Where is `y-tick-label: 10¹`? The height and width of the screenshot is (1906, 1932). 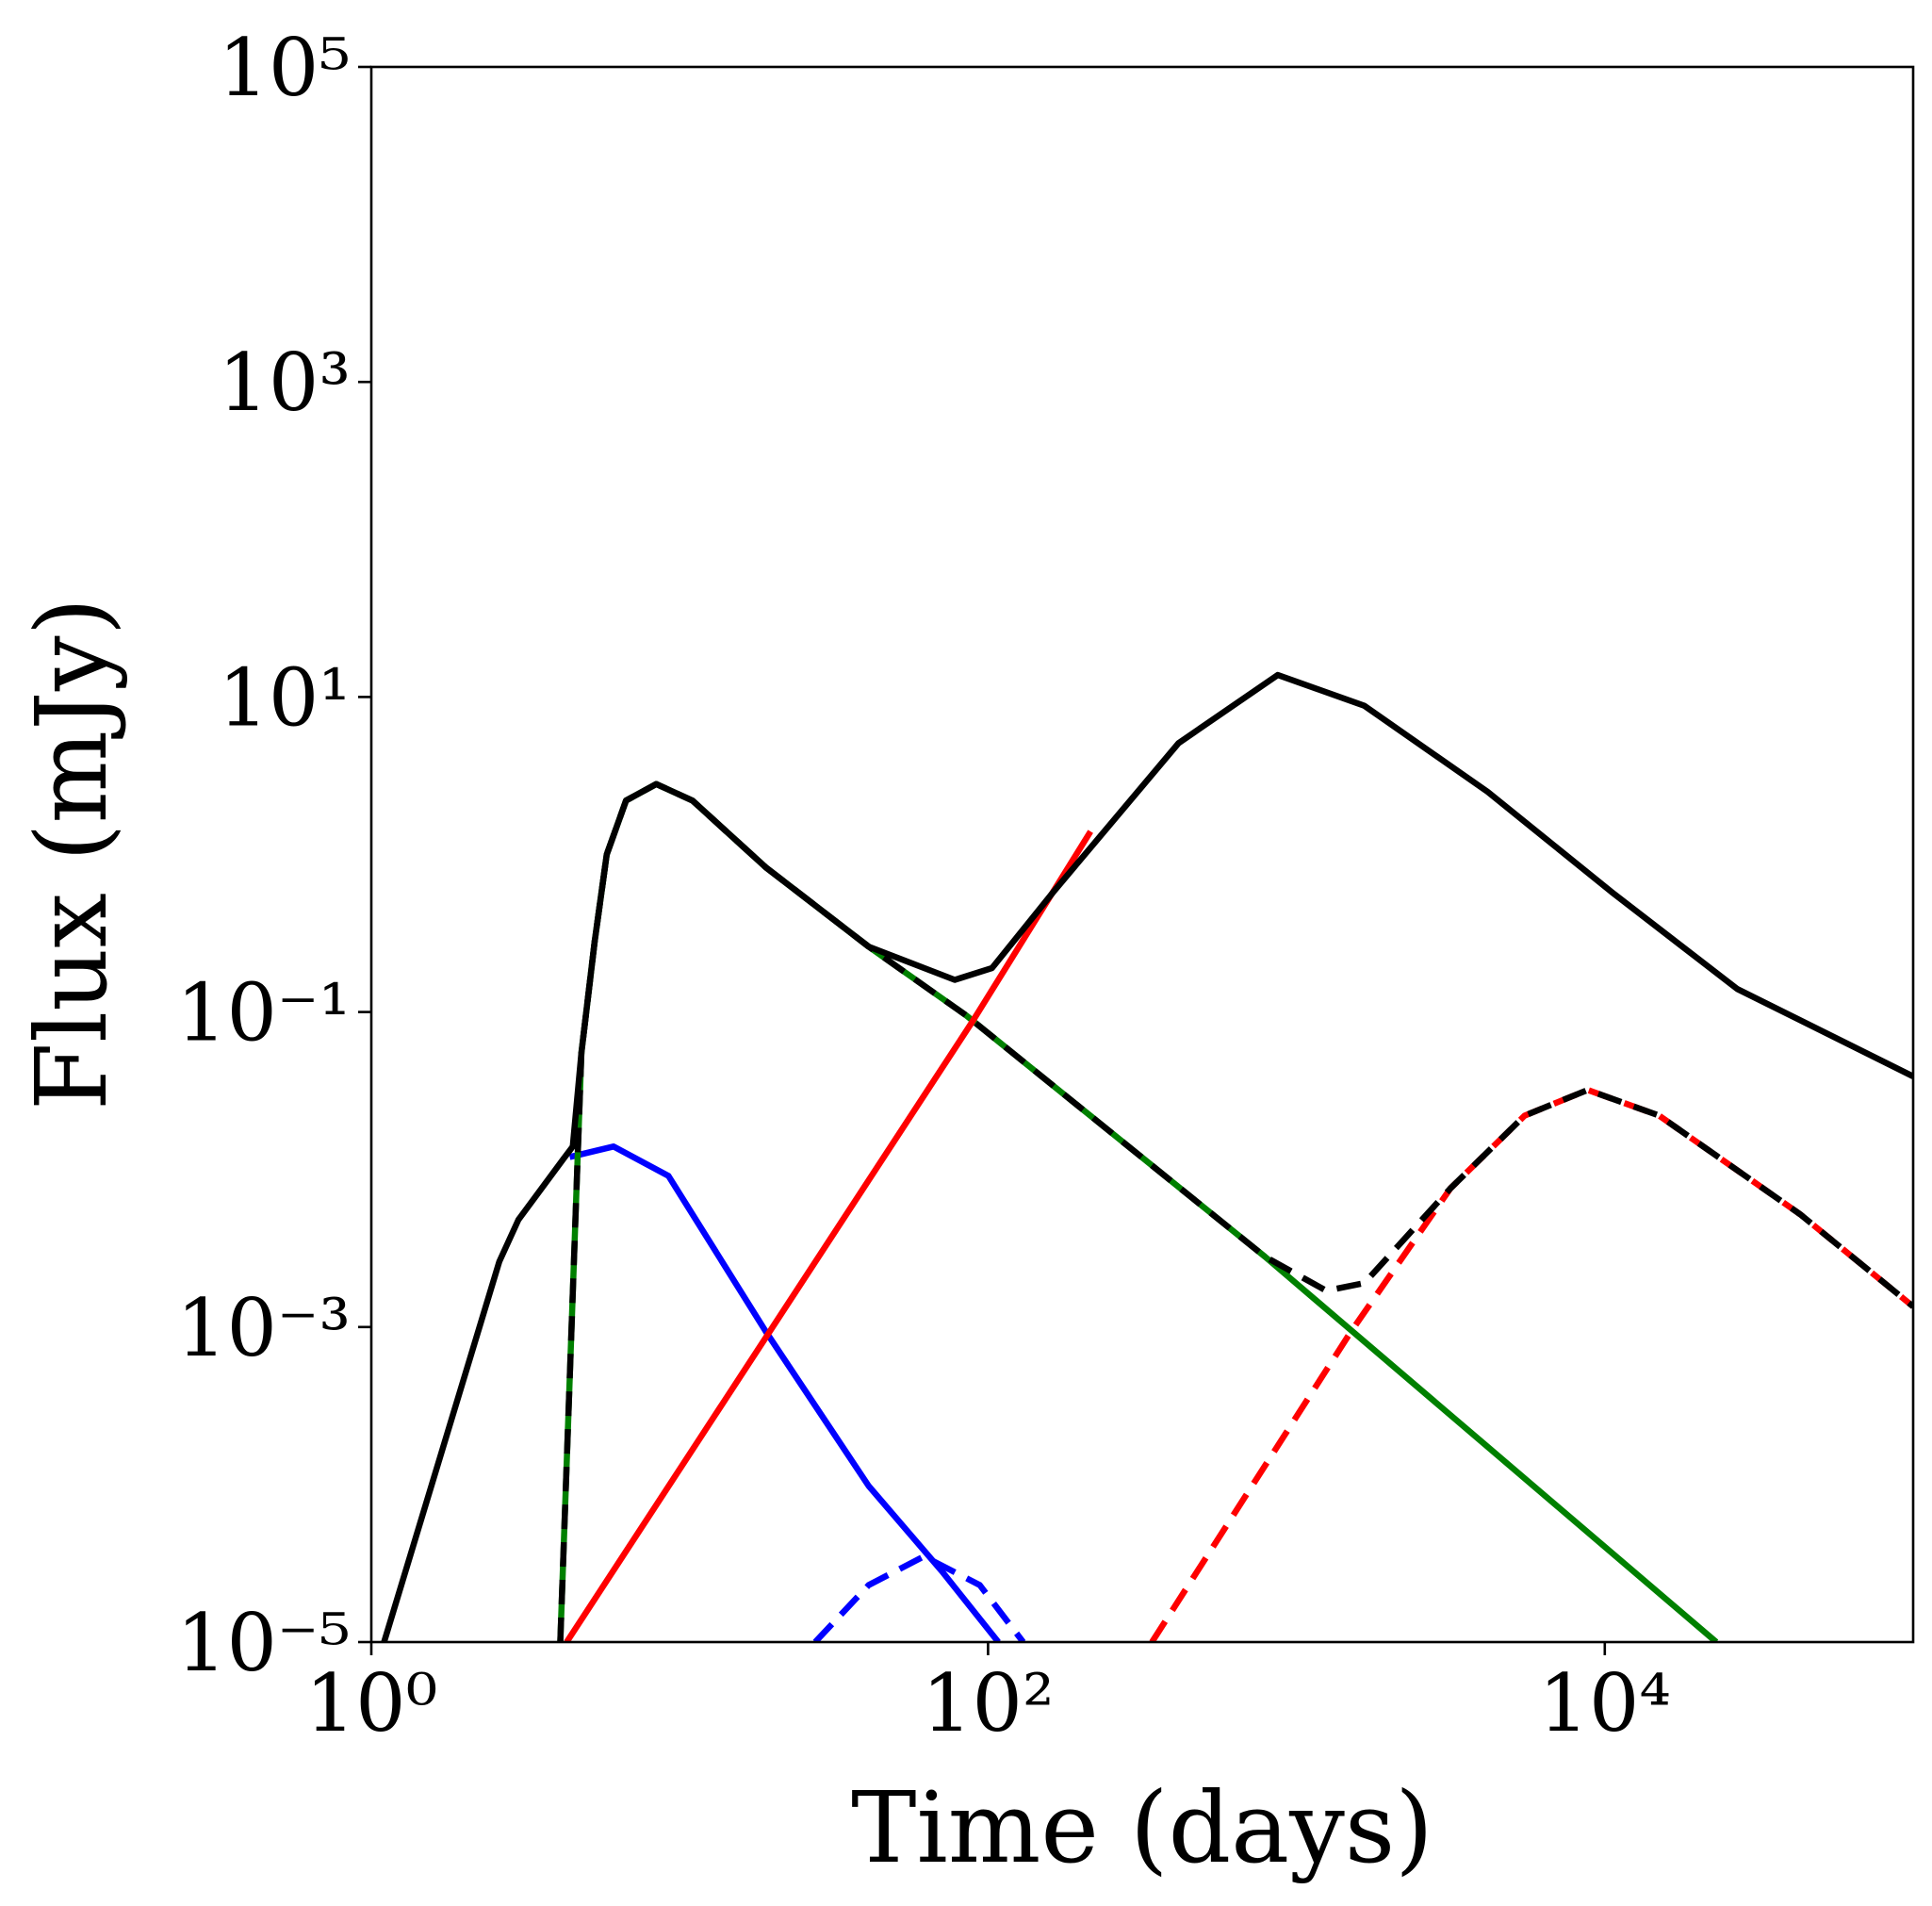 y-tick-label: 10¹ is located at coordinates (284, 698).